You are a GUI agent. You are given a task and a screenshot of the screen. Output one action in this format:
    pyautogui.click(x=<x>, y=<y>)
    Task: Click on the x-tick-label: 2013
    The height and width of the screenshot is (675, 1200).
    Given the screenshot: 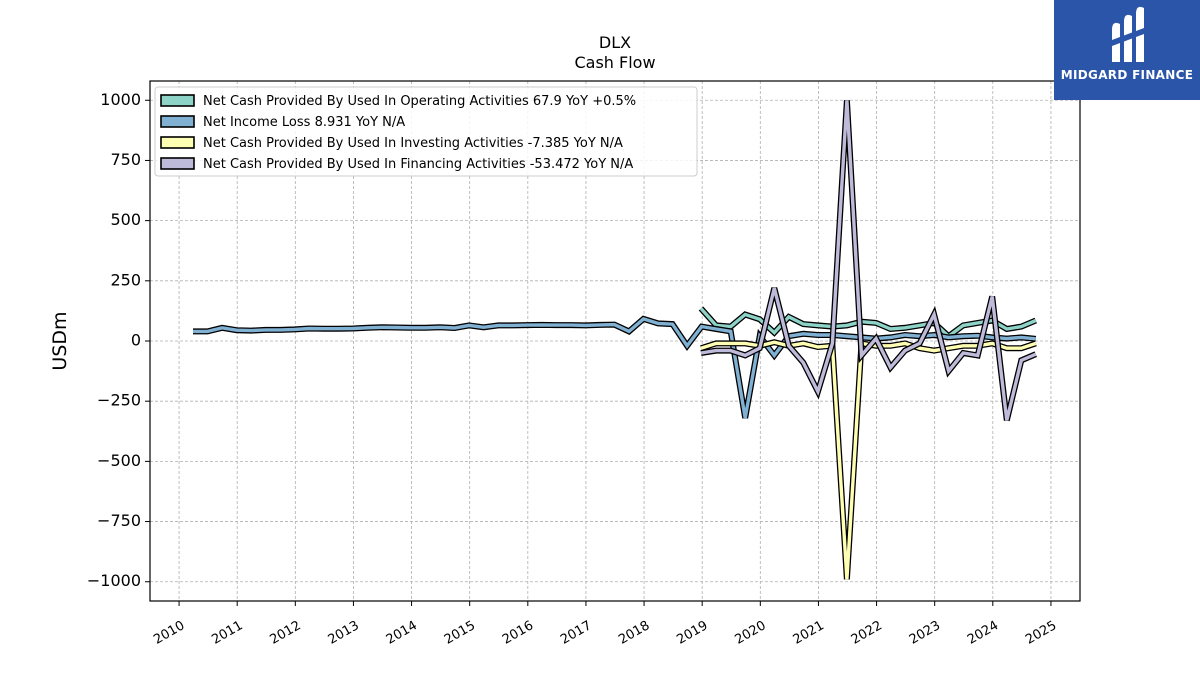 What is the action you would take?
    pyautogui.click(x=344, y=633)
    